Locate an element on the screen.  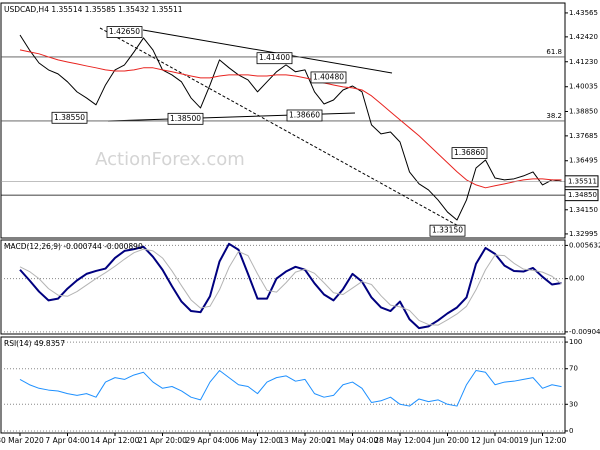
panel-title: RSI(14) 49.8357 is located at coordinates (34, 343).